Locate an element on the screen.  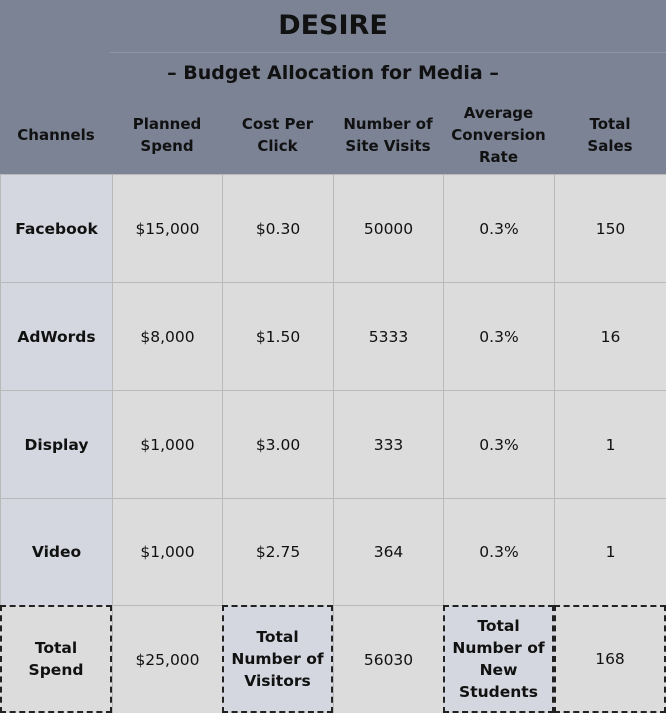
table-cell-visits: 5333 is located at coordinates (388, 336).